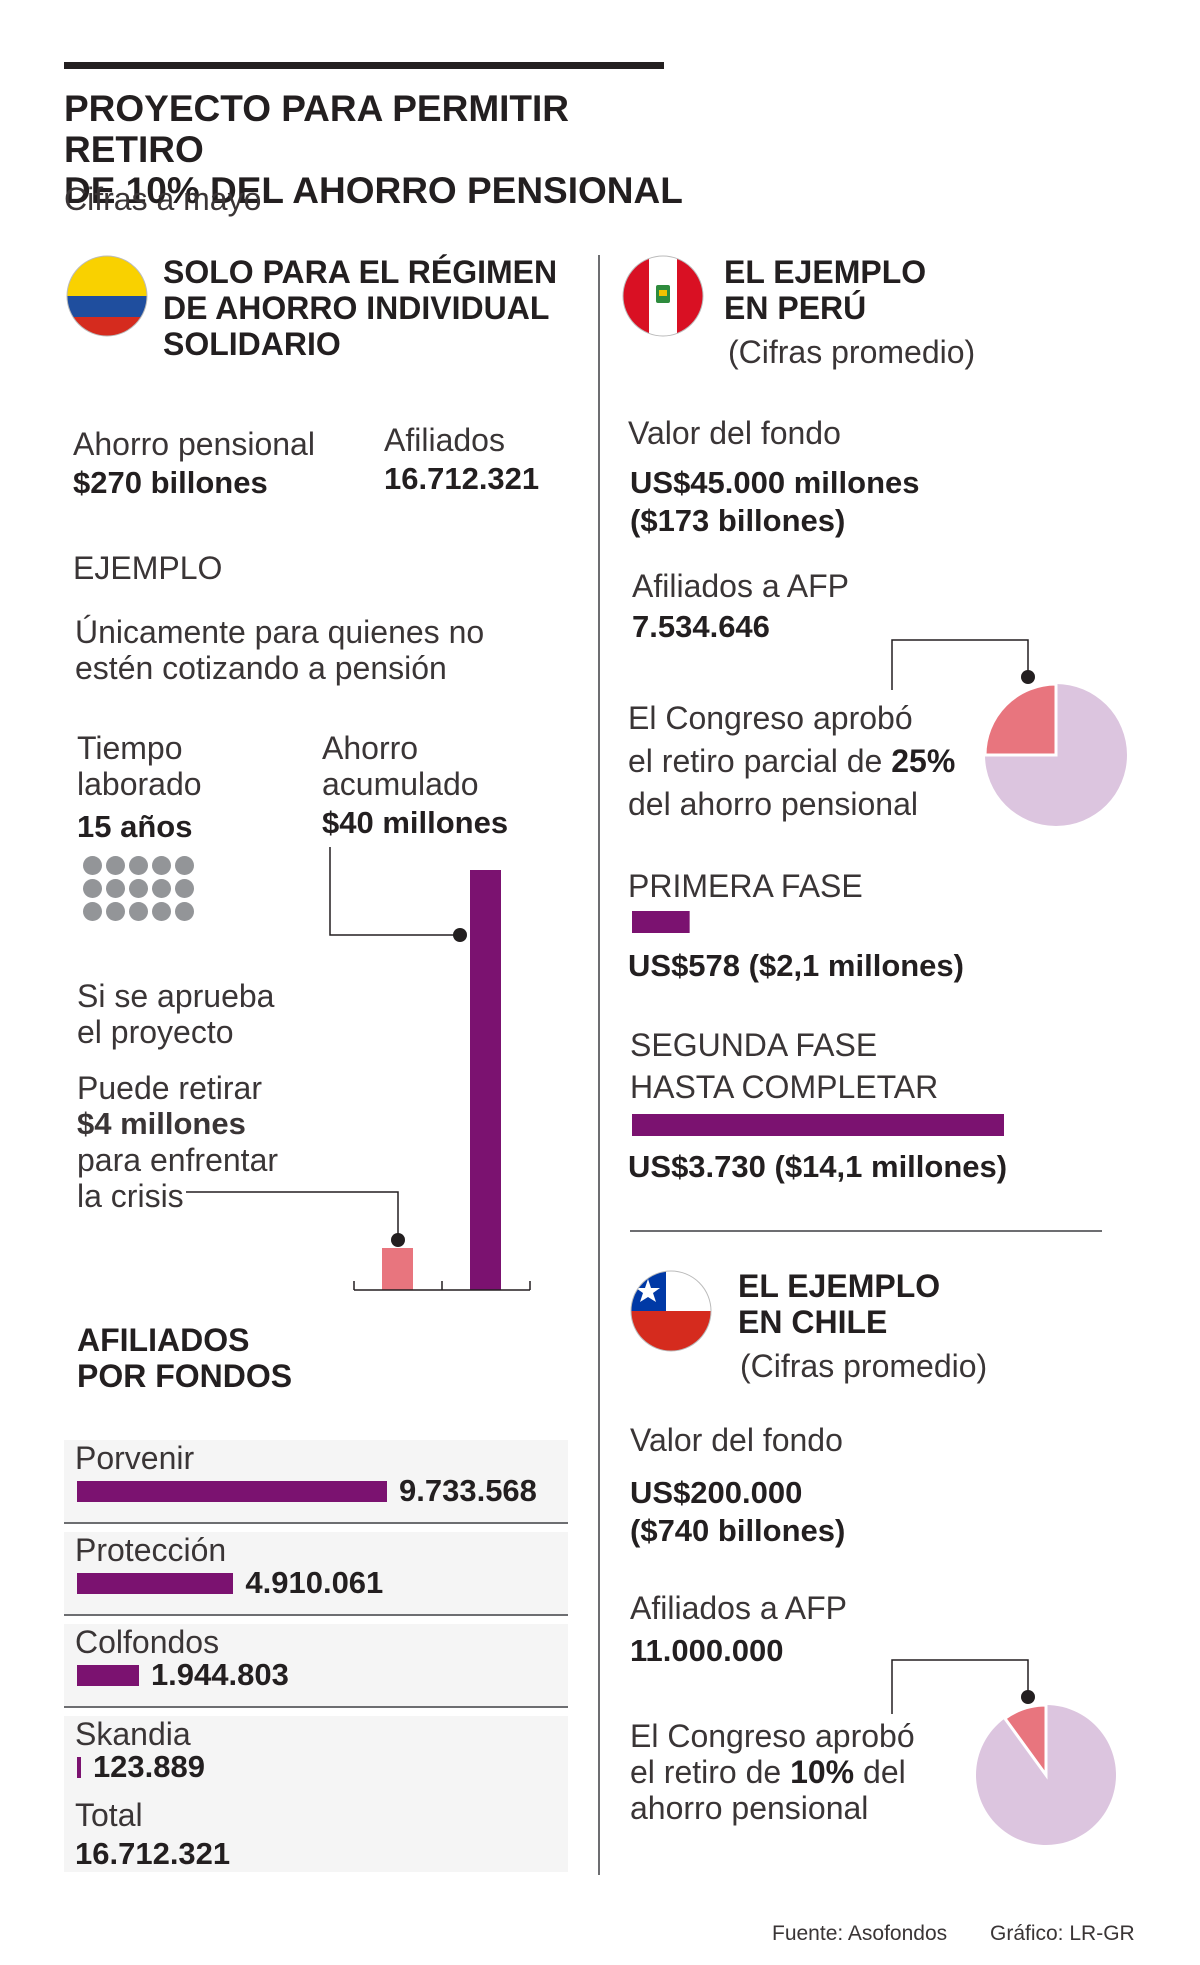 The width and height of the screenshot is (1200, 1965). Describe the element at coordinates (163, 199) in the screenshot. I see `subtitle: Cifras a mayo` at that location.